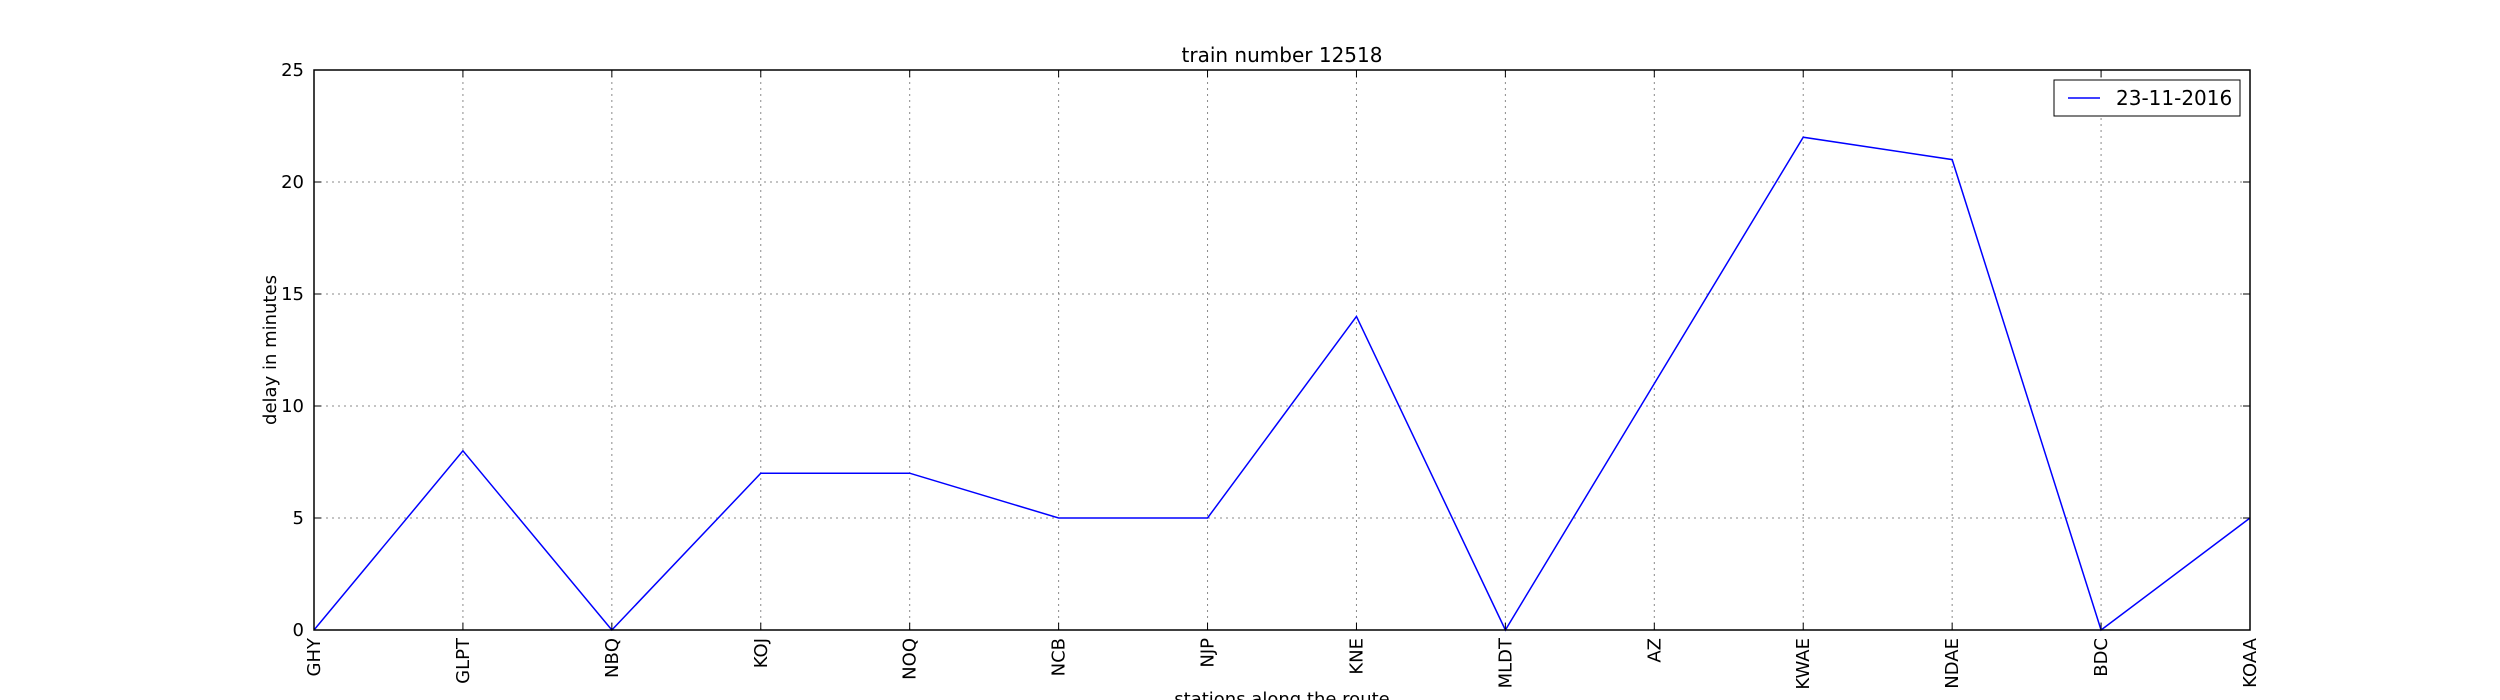 Image resolution: width=2500 pixels, height=700 pixels. What do you see at coordinates (292, 70) in the screenshot?
I see `y-tick-label: 25` at bounding box center [292, 70].